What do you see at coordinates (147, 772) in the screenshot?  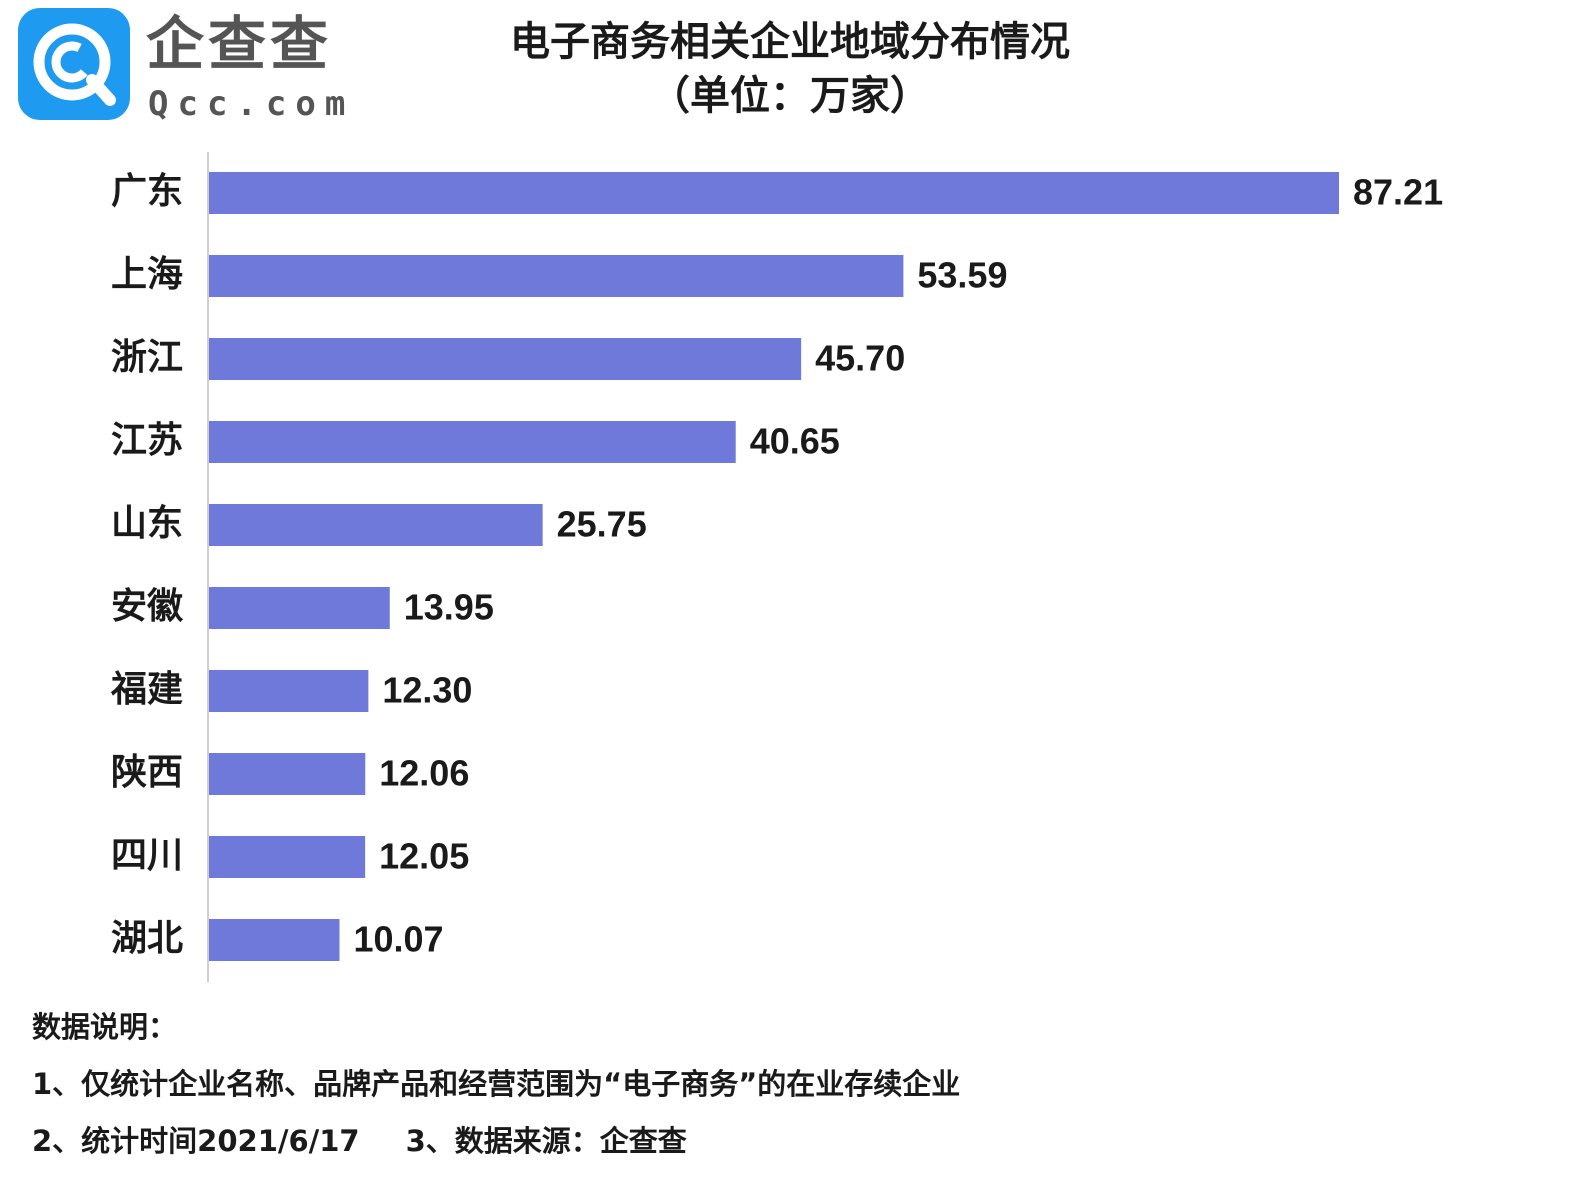 I see `category-label: 陕西` at bounding box center [147, 772].